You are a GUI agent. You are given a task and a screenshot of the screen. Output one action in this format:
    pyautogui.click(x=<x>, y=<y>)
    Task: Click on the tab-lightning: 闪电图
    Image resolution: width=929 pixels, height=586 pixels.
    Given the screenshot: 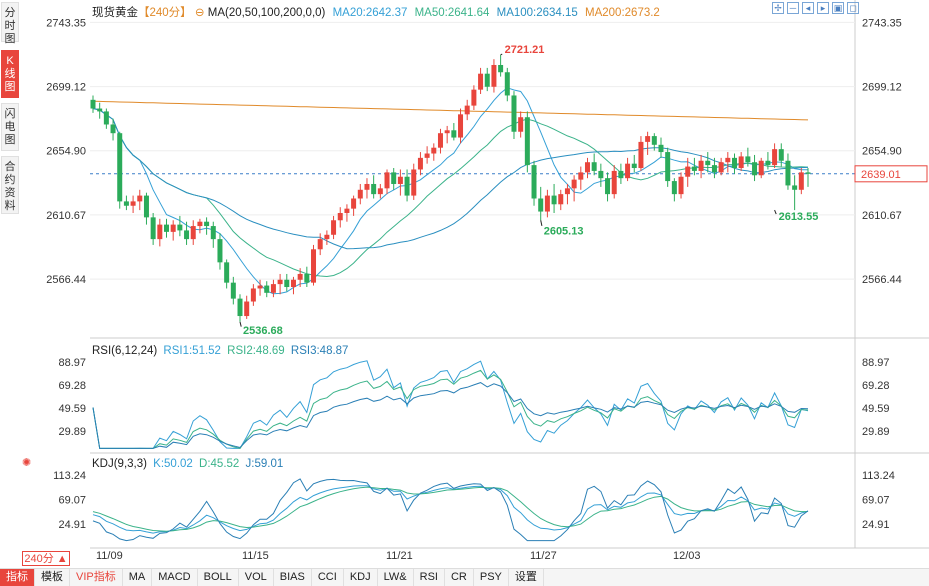 What is the action you would take?
    pyautogui.click(x=10, y=127)
    